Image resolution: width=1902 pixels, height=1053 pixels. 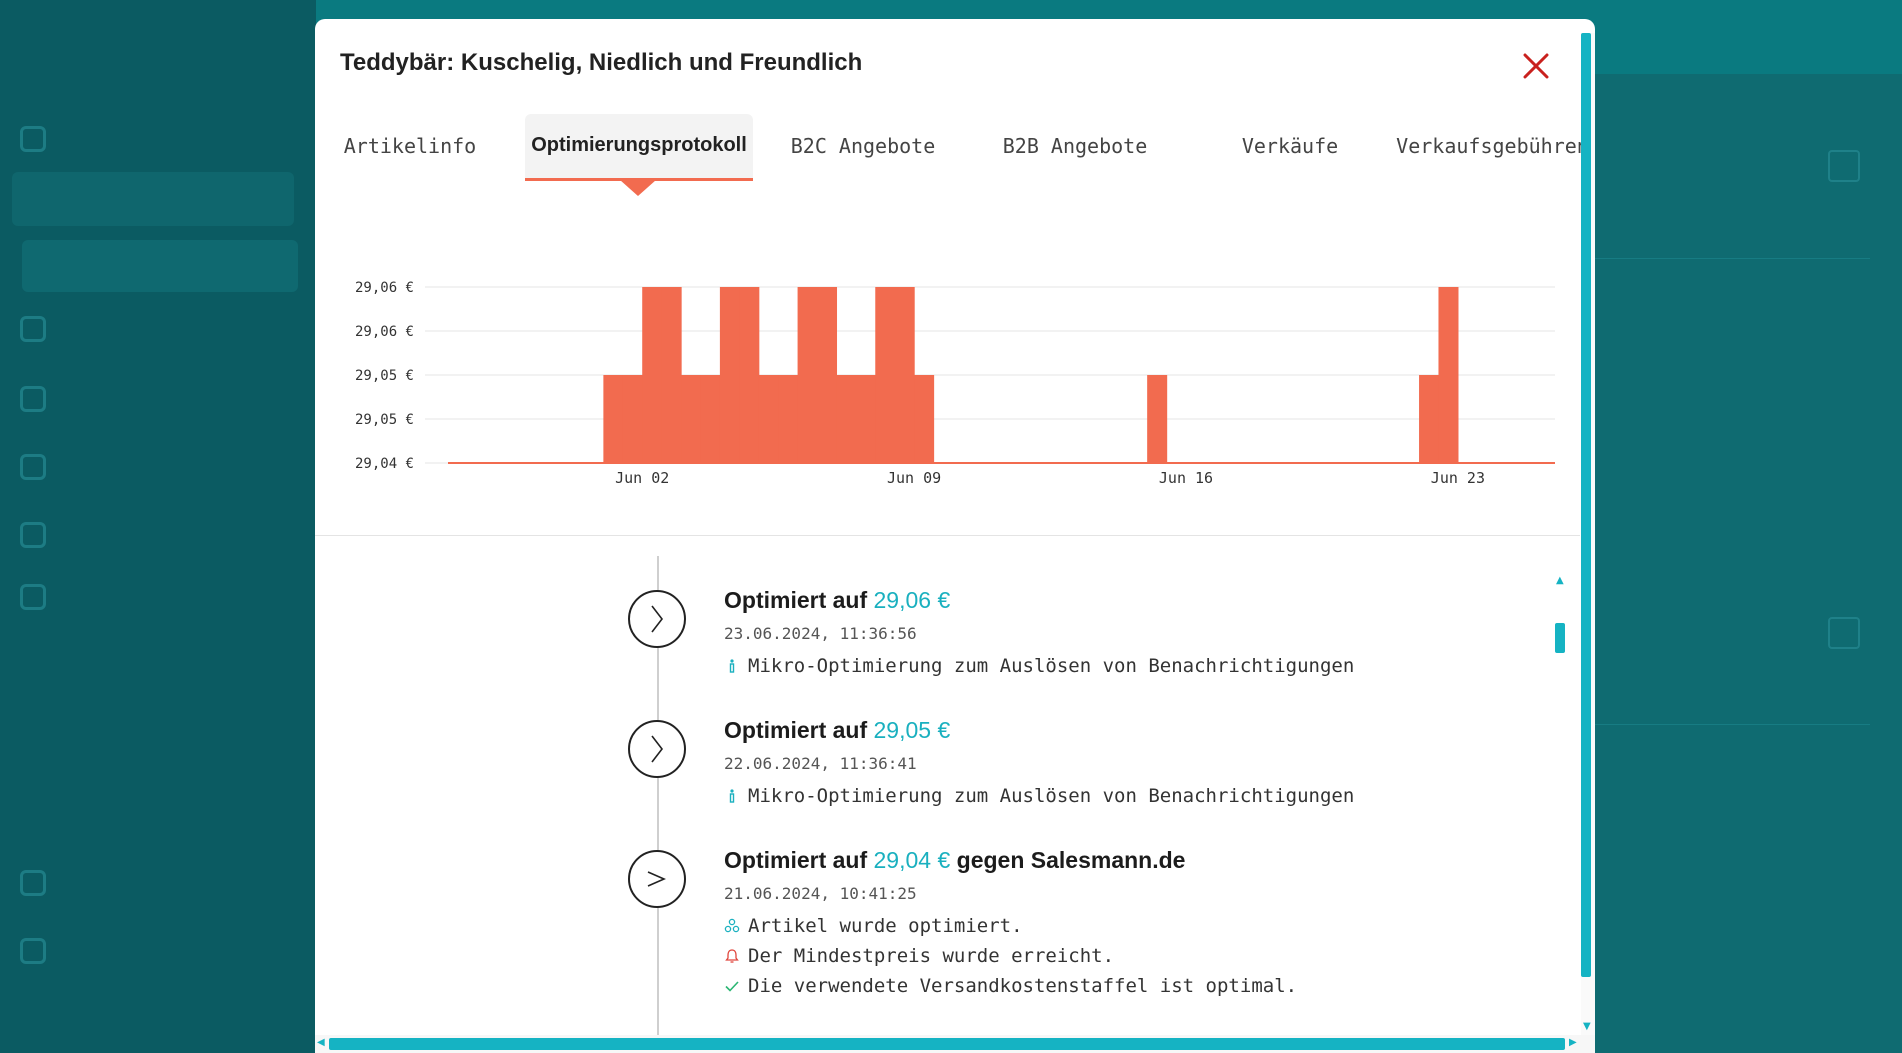 I want to click on tab-active-background, so click(x=639, y=146).